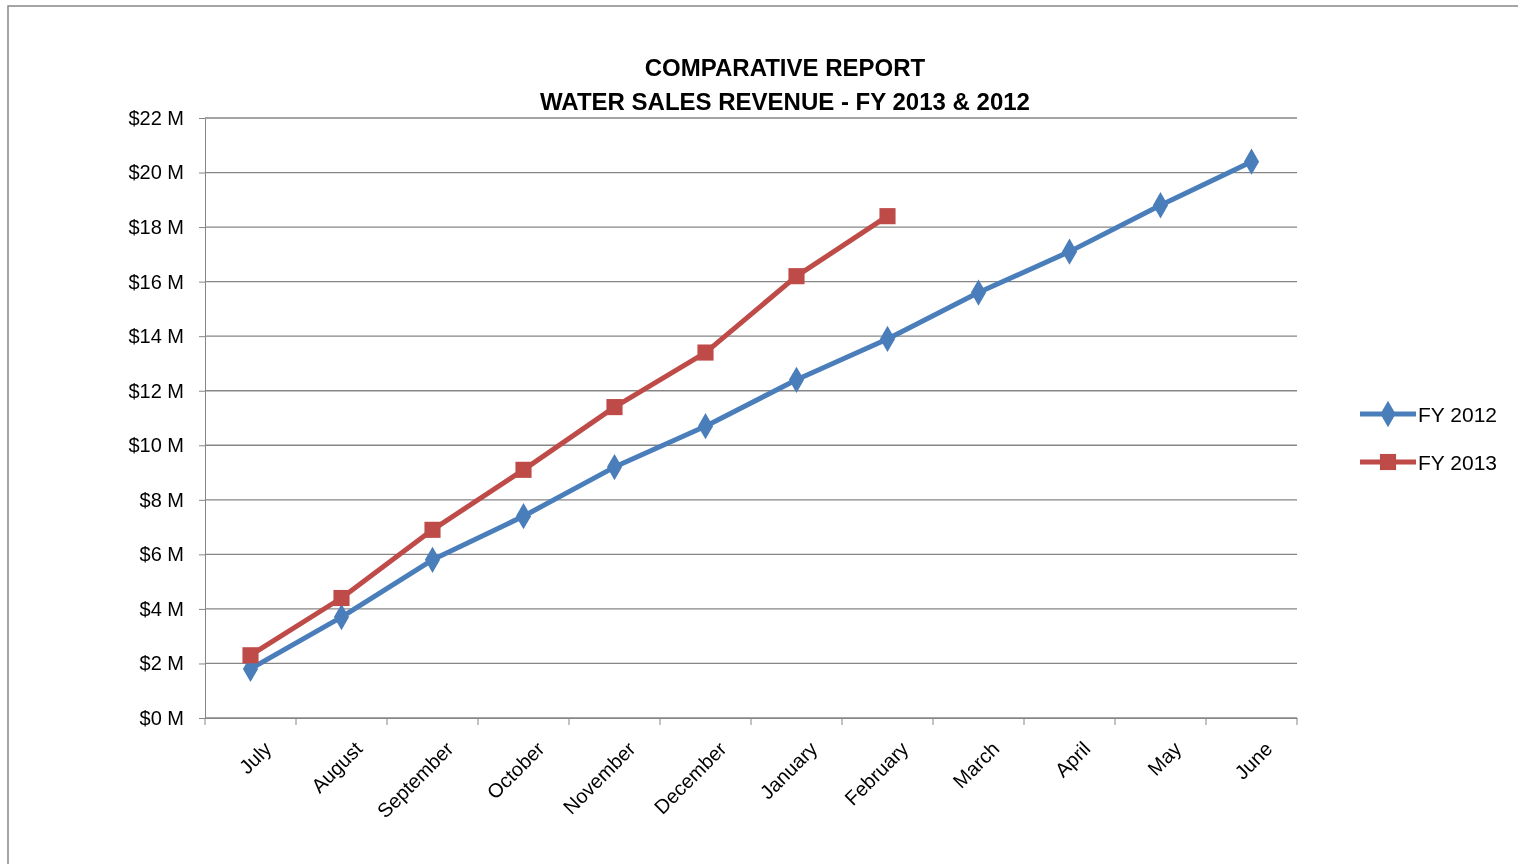 The image size is (1518, 864). What do you see at coordinates (156, 117) in the screenshot?
I see `y-tick-label: $22 M` at bounding box center [156, 117].